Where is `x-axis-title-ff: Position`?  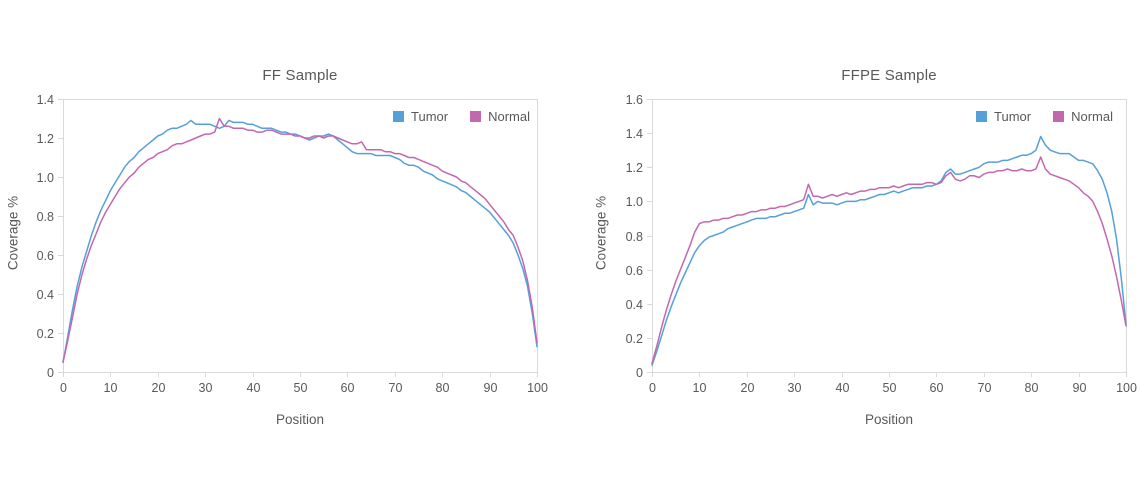
x-axis-title-ff: Position is located at coordinates (300, 419).